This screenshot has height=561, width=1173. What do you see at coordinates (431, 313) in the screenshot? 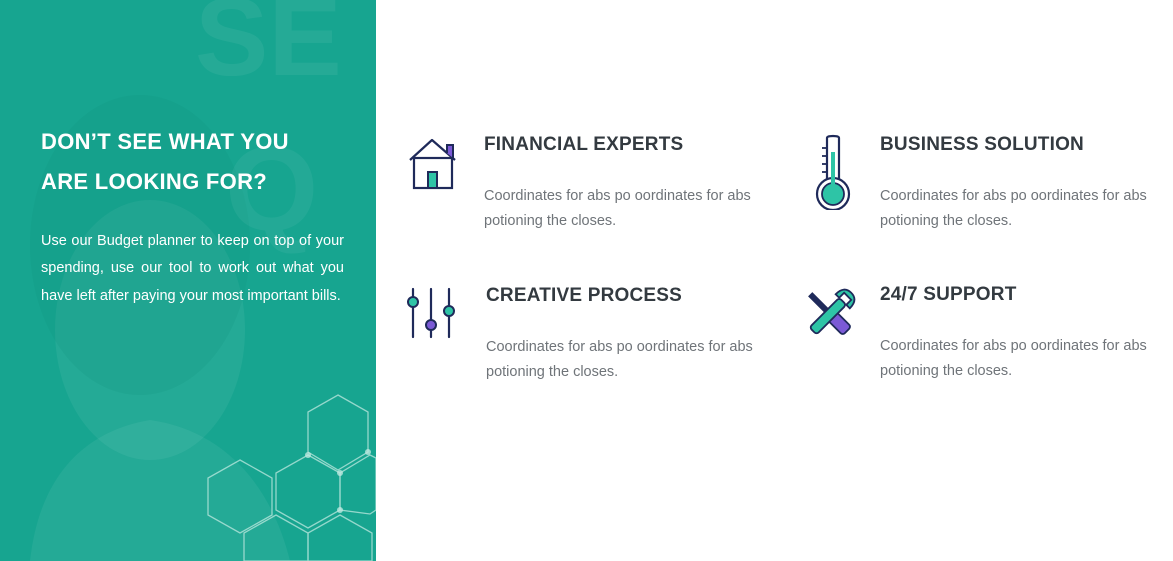
I see `sliders-icon` at bounding box center [431, 313].